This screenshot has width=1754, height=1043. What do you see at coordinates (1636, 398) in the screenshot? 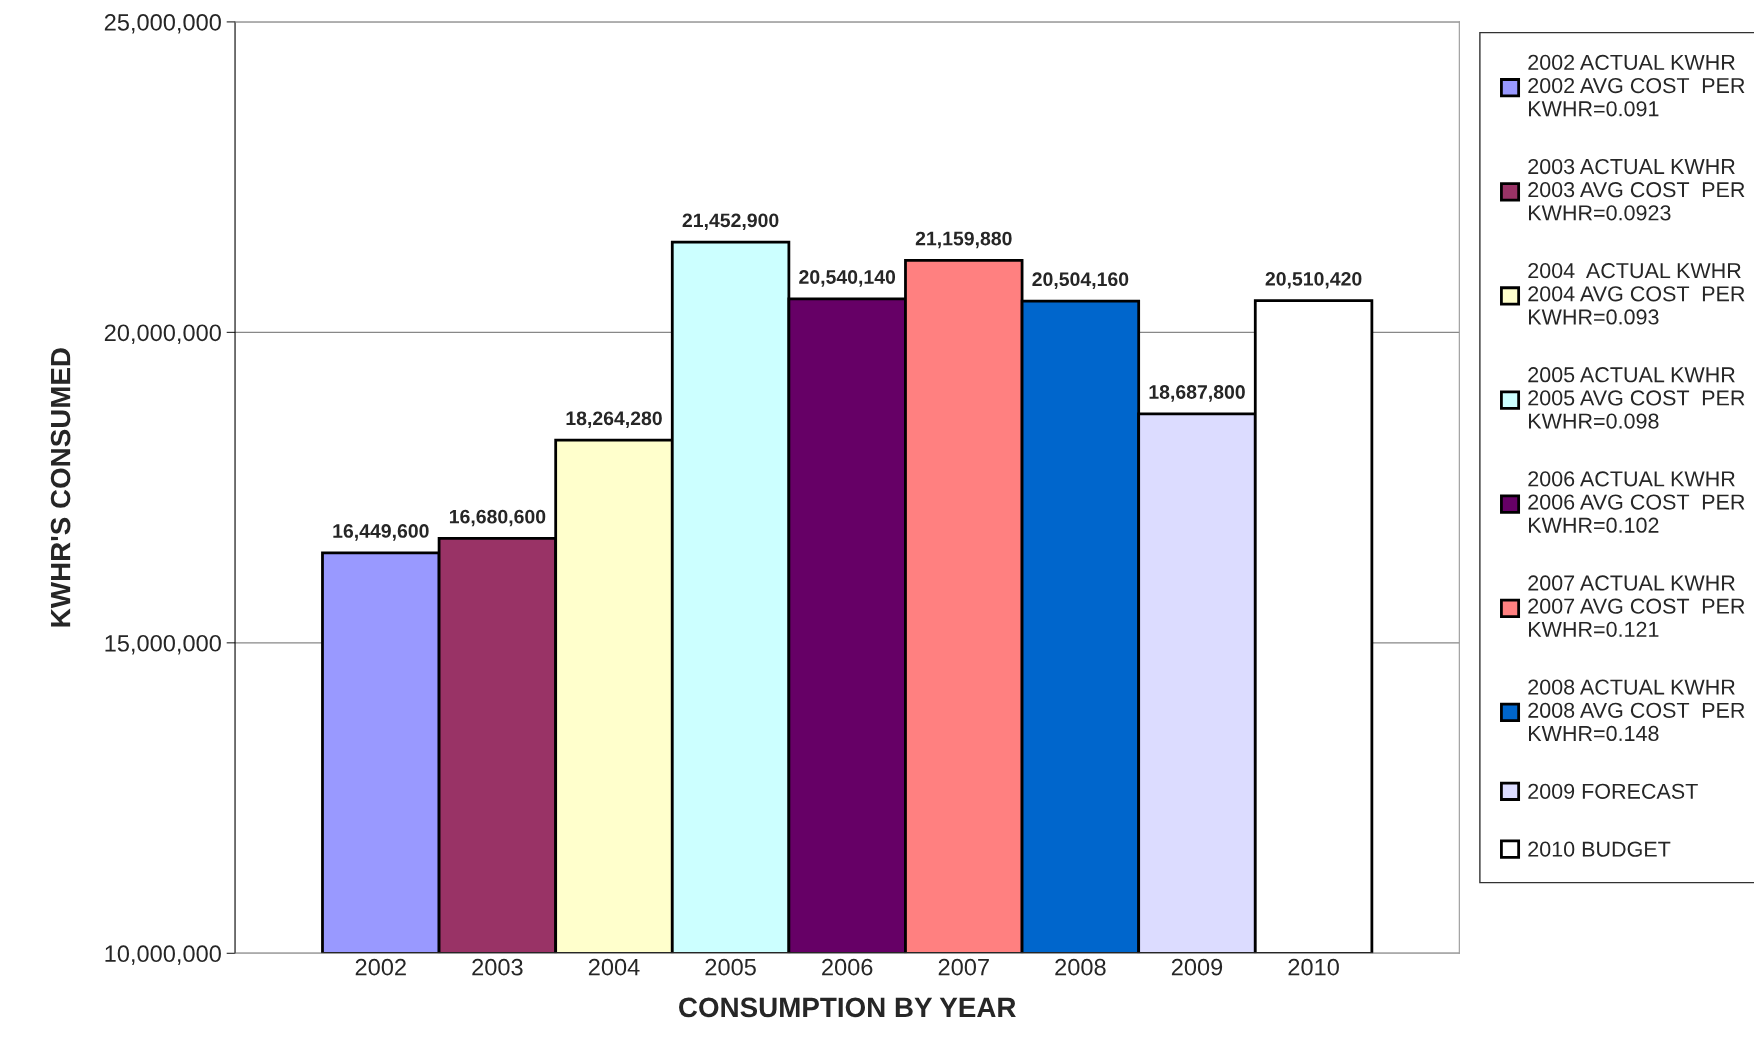
I see `legend-label: 2005 ACTUAL KWHR 2005 AVG COST PER KWHR=0.098` at bounding box center [1636, 398].